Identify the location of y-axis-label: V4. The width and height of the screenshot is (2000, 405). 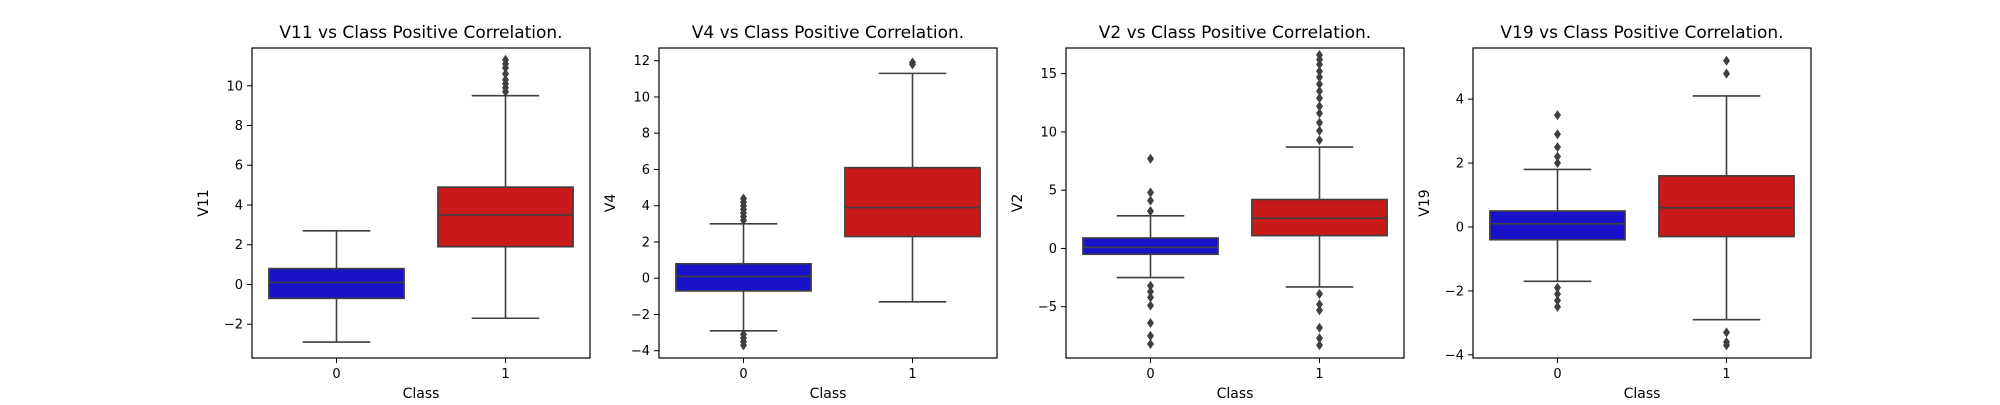
(611, 203).